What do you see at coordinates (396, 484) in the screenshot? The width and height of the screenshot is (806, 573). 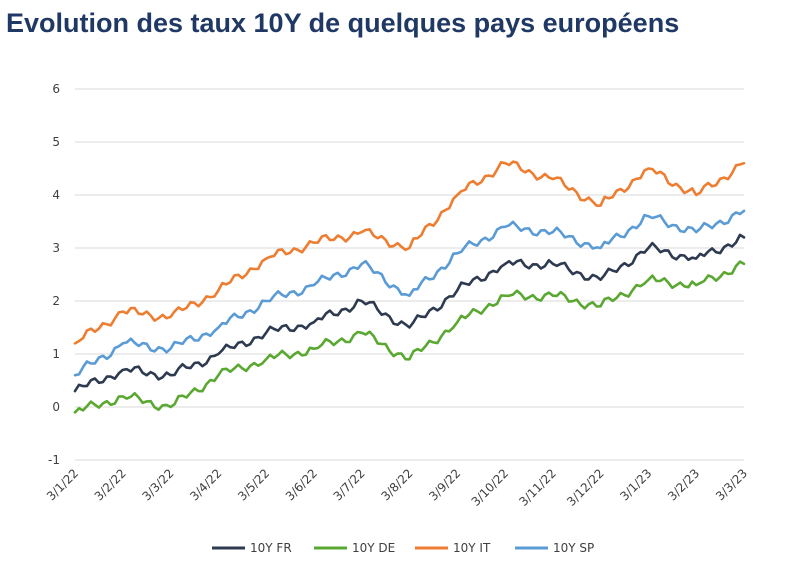 I see `x-tick-label: 3/8/22` at bounding box center [396, 484].